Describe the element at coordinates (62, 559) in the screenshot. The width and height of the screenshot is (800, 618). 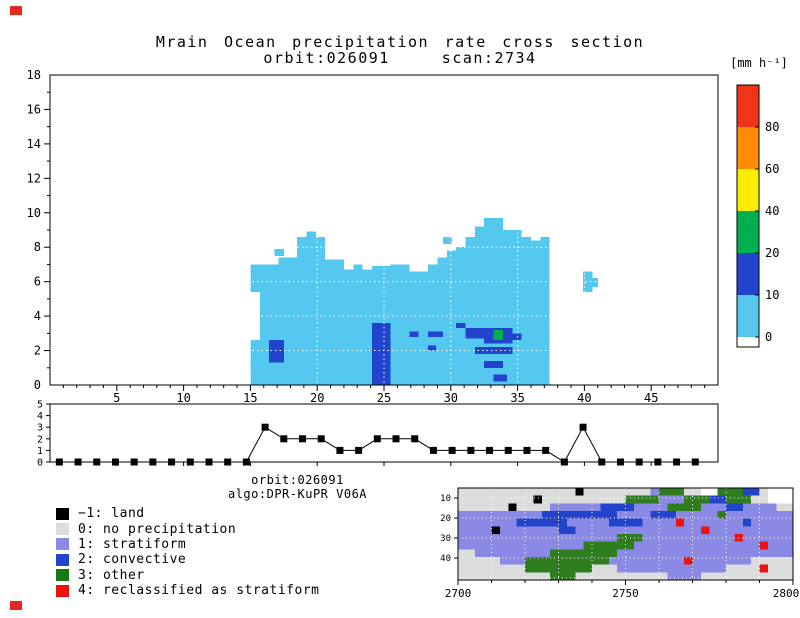
I see `legend-swatch-convective` at that location.